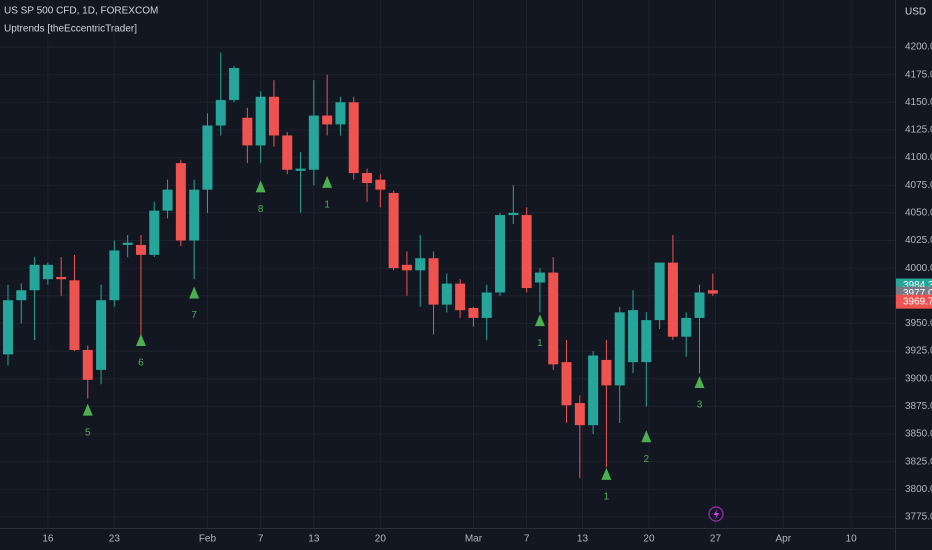  I want to click on y-tick-label: 3800.0, so click(918, 489).